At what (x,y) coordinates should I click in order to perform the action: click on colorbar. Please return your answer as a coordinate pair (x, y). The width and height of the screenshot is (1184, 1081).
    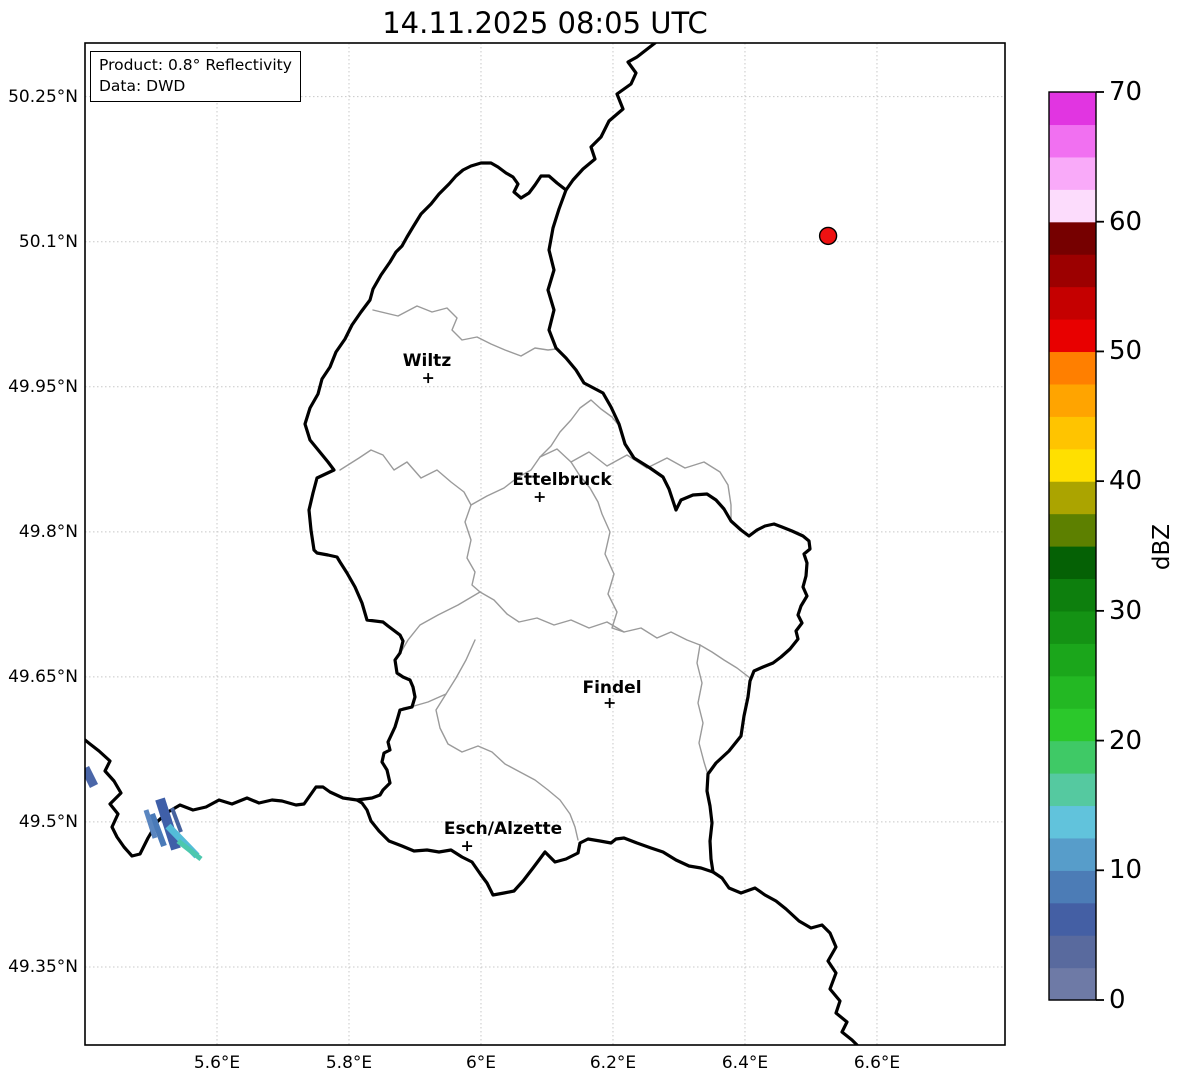
    Looking at the image, I should click on (1076, 546).